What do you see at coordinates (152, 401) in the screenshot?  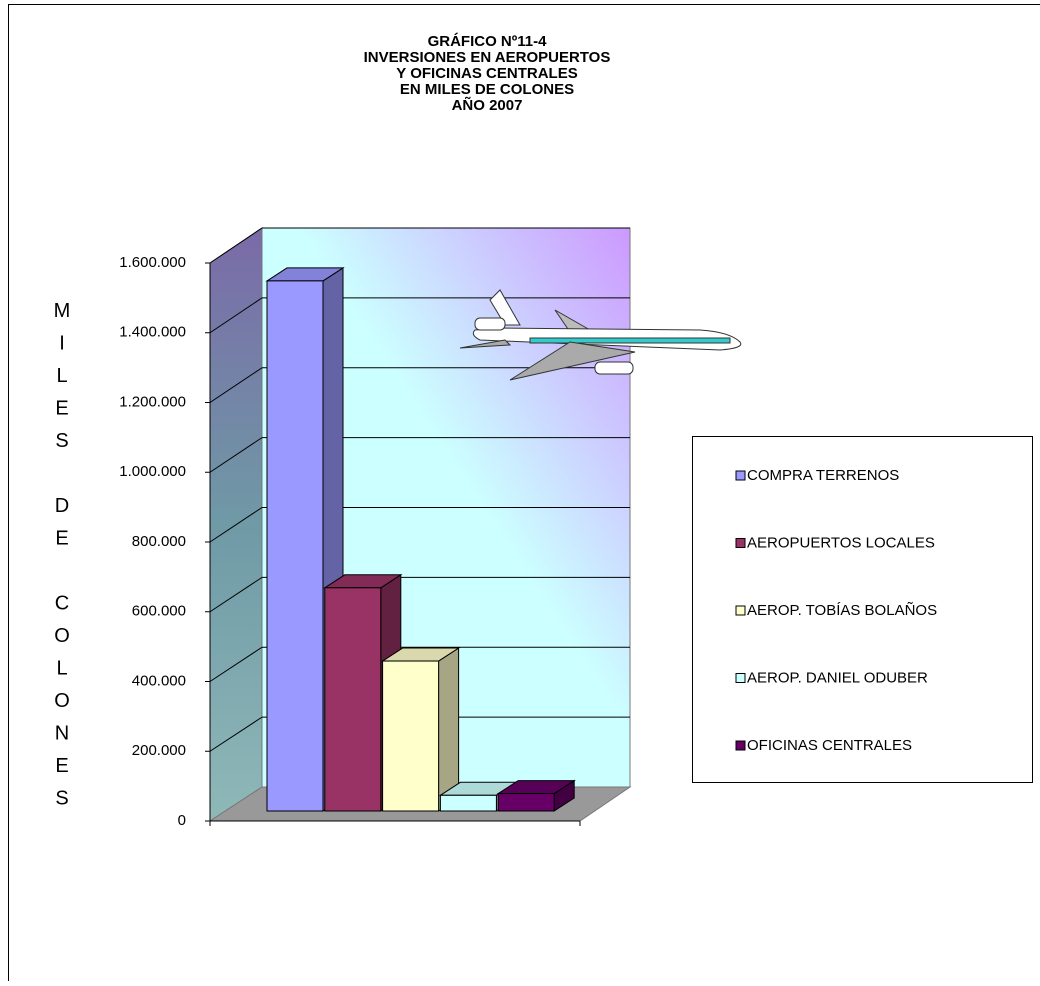 I see `y-tick-label: 1.200.000` at bounding box center [152, 401].